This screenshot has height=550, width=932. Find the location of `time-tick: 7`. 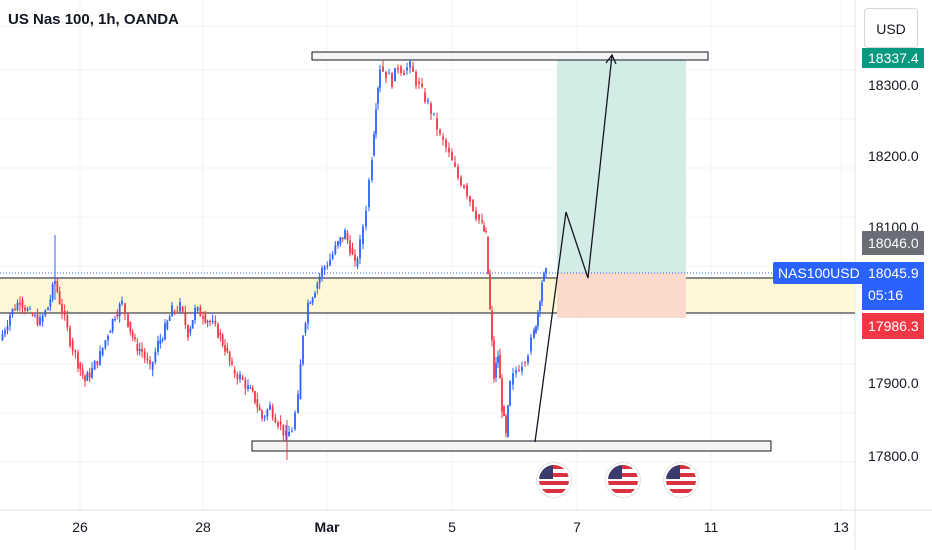

time-tick: 7 is located at coordinates (577, 527).